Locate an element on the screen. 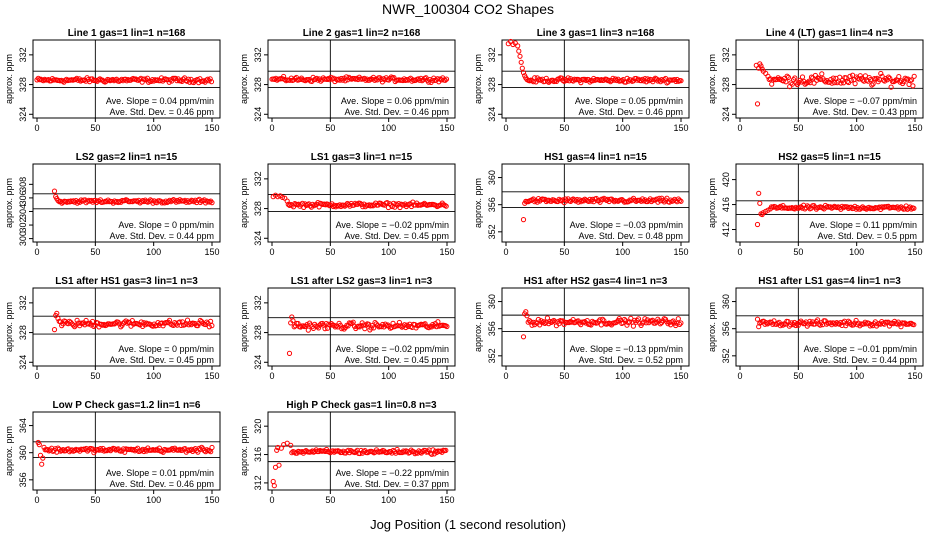  y-axis-label: approx. ppm is located at coordinates (712, 79).